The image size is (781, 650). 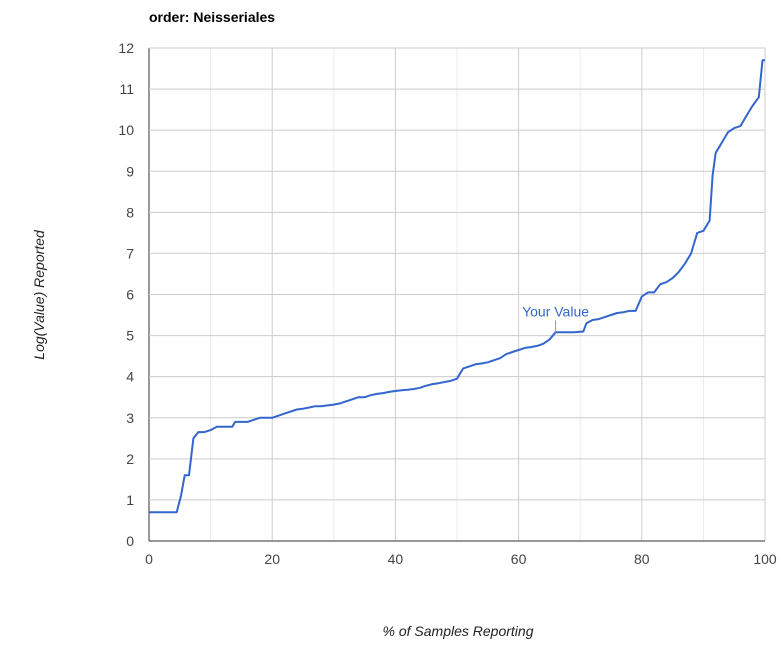 What do you see at coordinates (130, 459) in the screenshot?
I see `y-tick-label: 2` at bounding box center [130, 459].